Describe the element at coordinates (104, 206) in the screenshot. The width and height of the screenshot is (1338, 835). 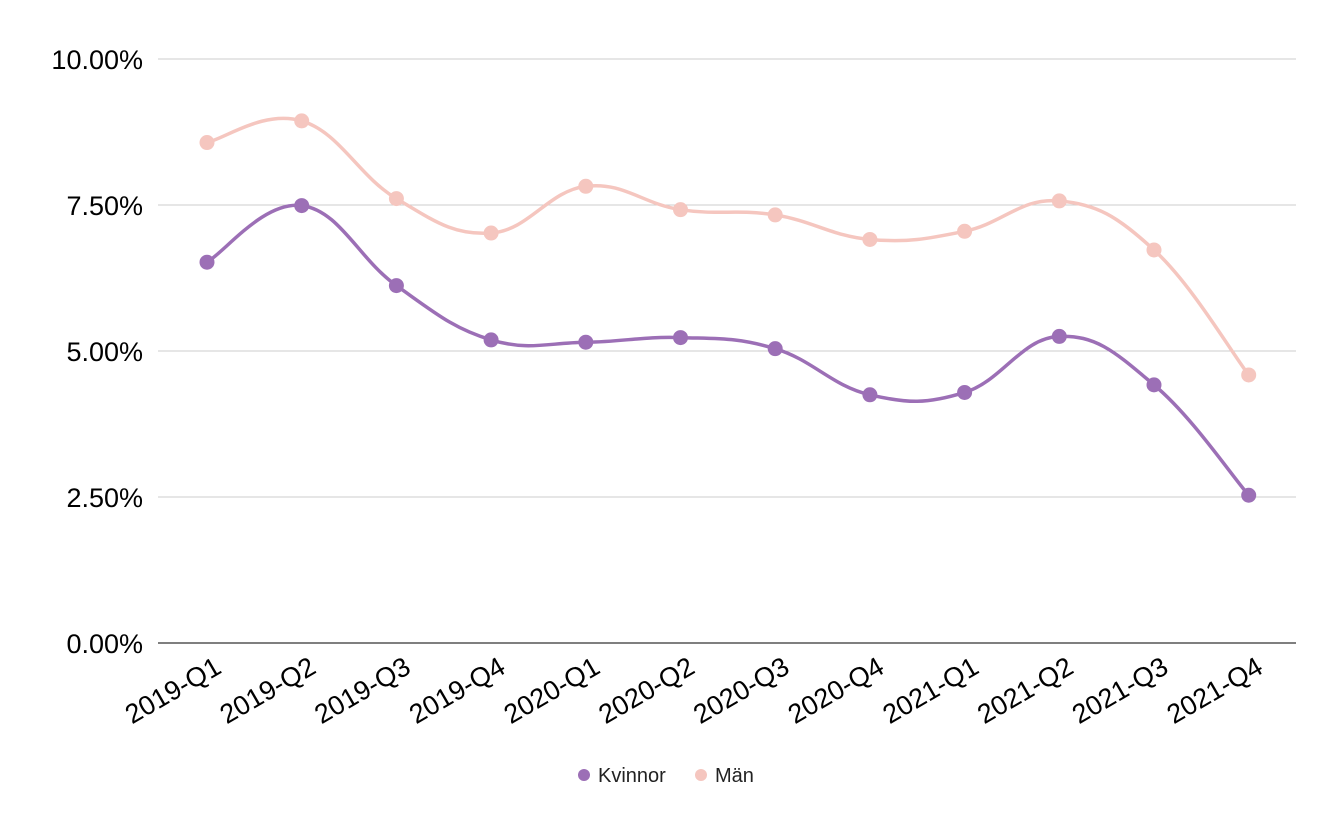
I see `y-tick-label: 7.50%` at that location.